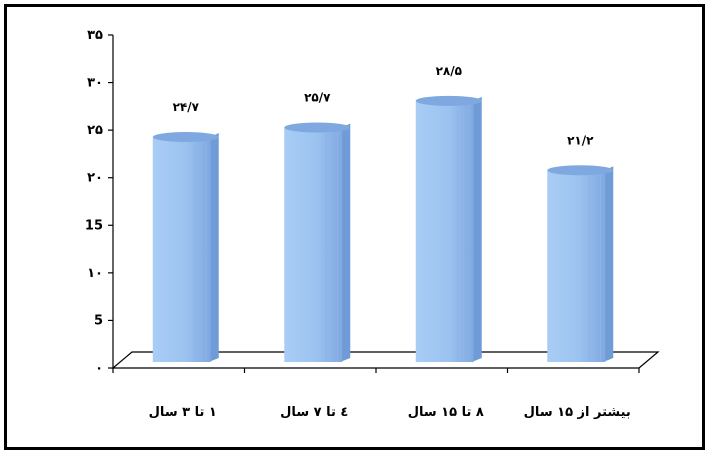 This screenshot has width=715, height=458. Describe the element at coordinates (95, 130) in the screenshot. I see `y-tick-label: ۲۵` at that location.